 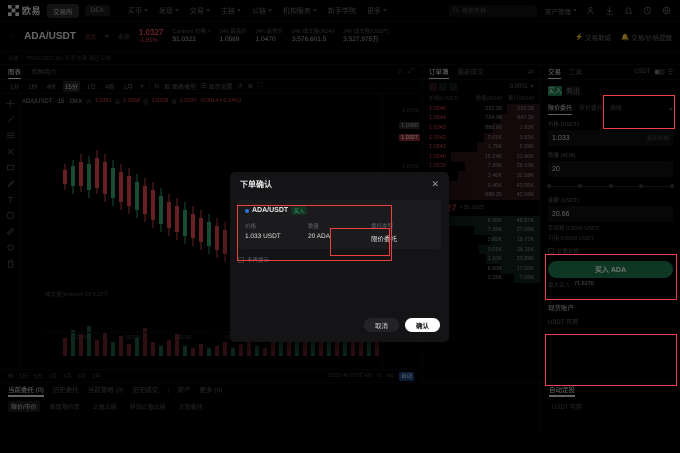 I want to click on summary-price-col: 价格 1.033 USDT, so click(x=276, y=232).